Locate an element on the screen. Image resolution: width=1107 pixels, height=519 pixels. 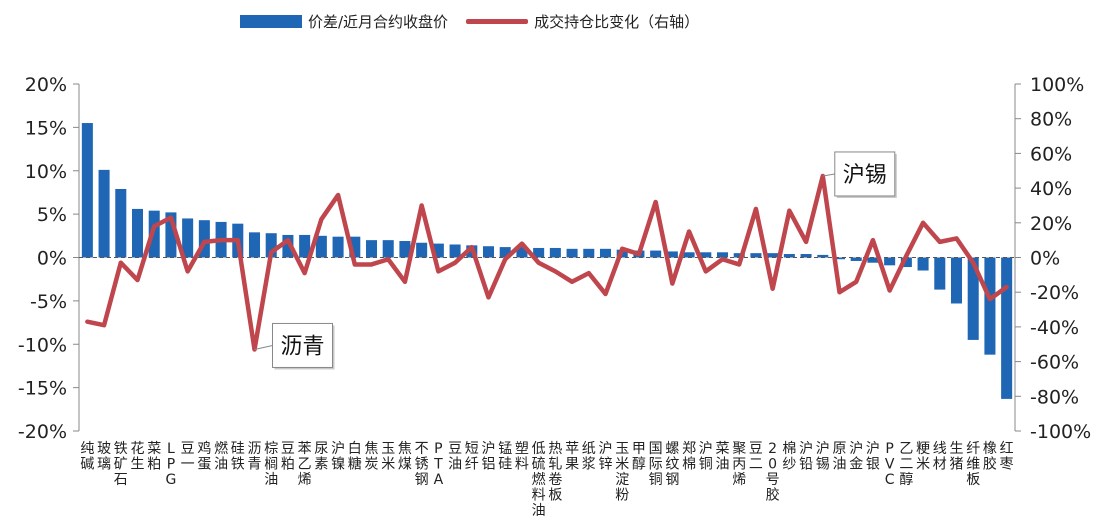
x-tick-label: 螺纹钢 is located at coordinates (672, 464).